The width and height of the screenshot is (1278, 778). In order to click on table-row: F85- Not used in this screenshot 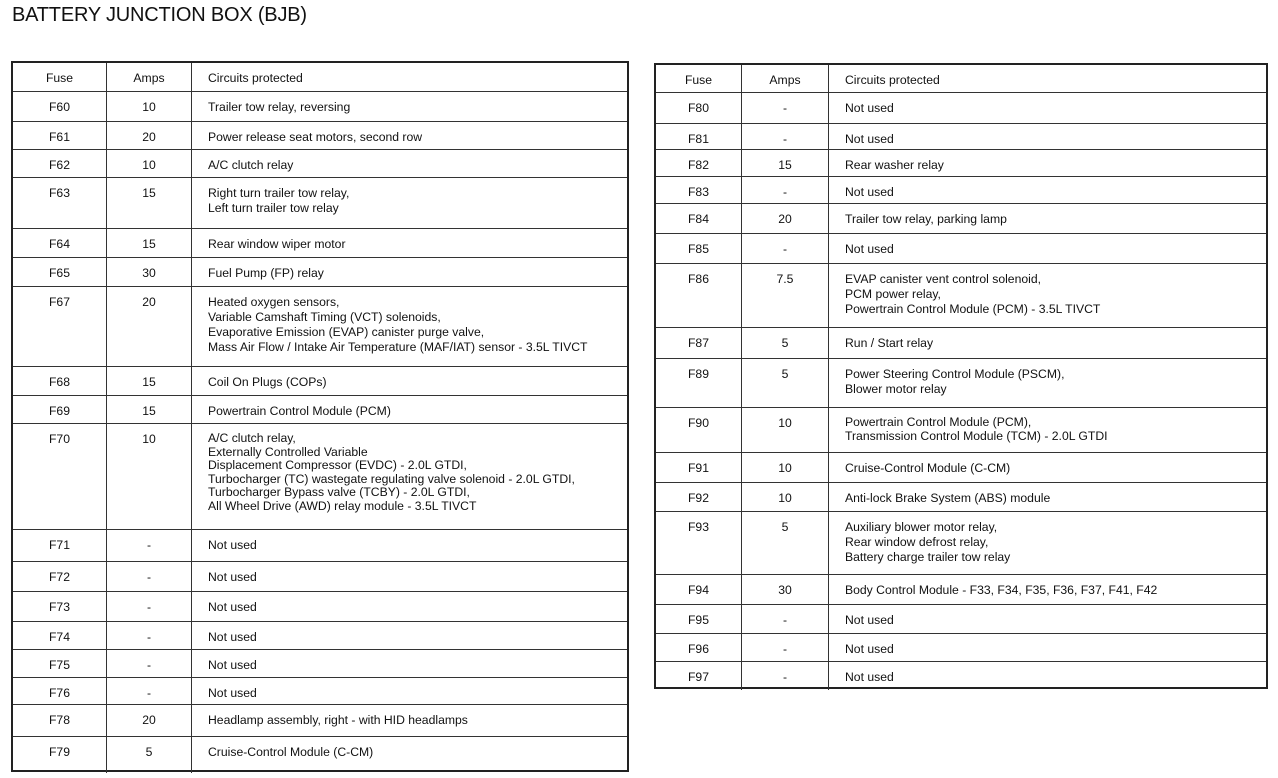, I will do `click(961, 248)`.